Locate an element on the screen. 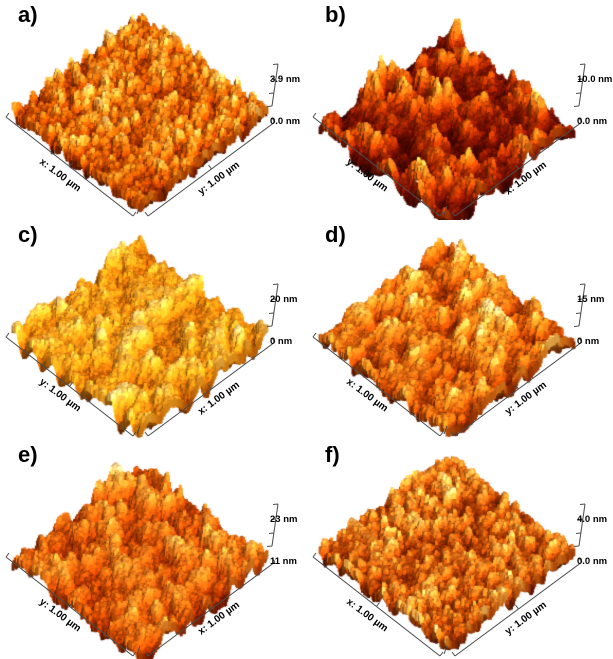 This screenshot has width=613, height=659. z-scale-min-label: 11 nm is located at coordinates (283, 561).